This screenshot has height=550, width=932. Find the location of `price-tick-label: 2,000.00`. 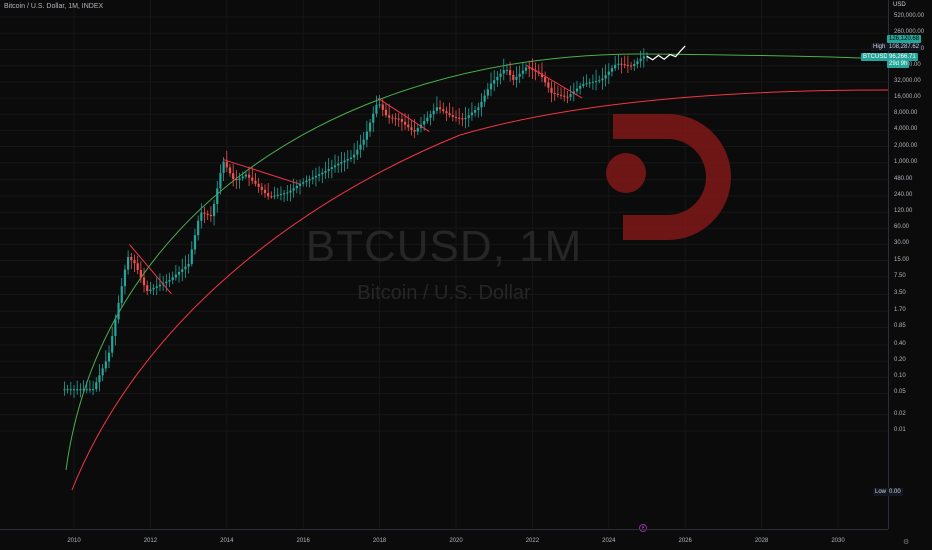

price-tick-label: 2,000.00 is located at coordinates (906, 145).